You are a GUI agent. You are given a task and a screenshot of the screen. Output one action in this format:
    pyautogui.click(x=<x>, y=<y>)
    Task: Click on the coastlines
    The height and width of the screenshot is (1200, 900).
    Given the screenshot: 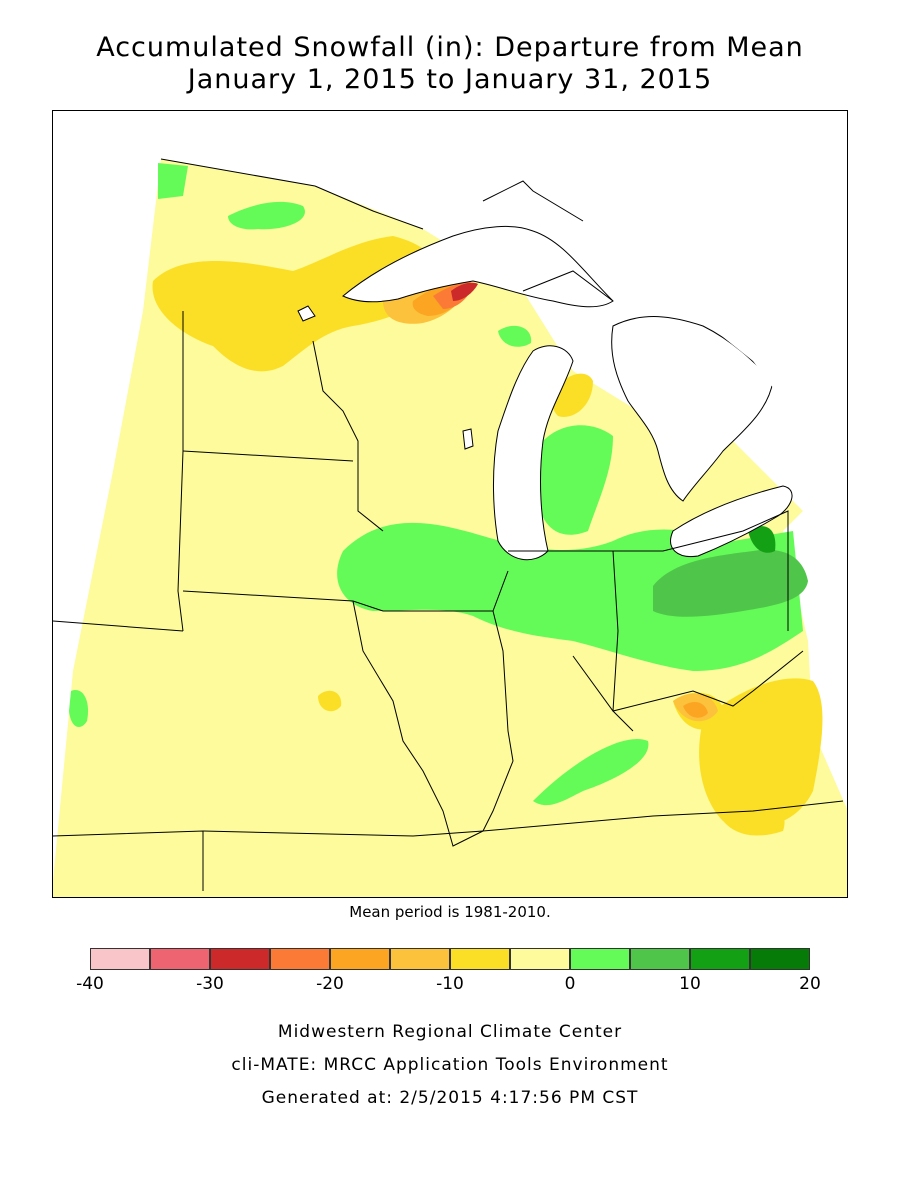 What is the action you would take?
    pyautogui.click(x=387, y=230)
    